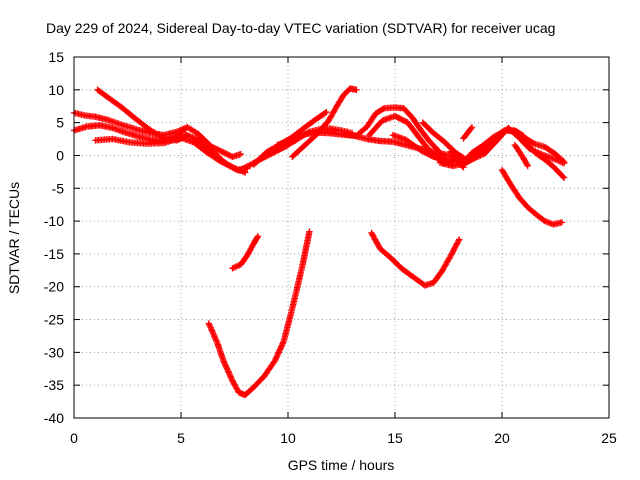 Image resolution: width=640 pixels, height=480 pixels. What do you see at coordinates (60, 123) in the screenshot?
I see `y-tick-label: 5` at bounding box center [60, 123].